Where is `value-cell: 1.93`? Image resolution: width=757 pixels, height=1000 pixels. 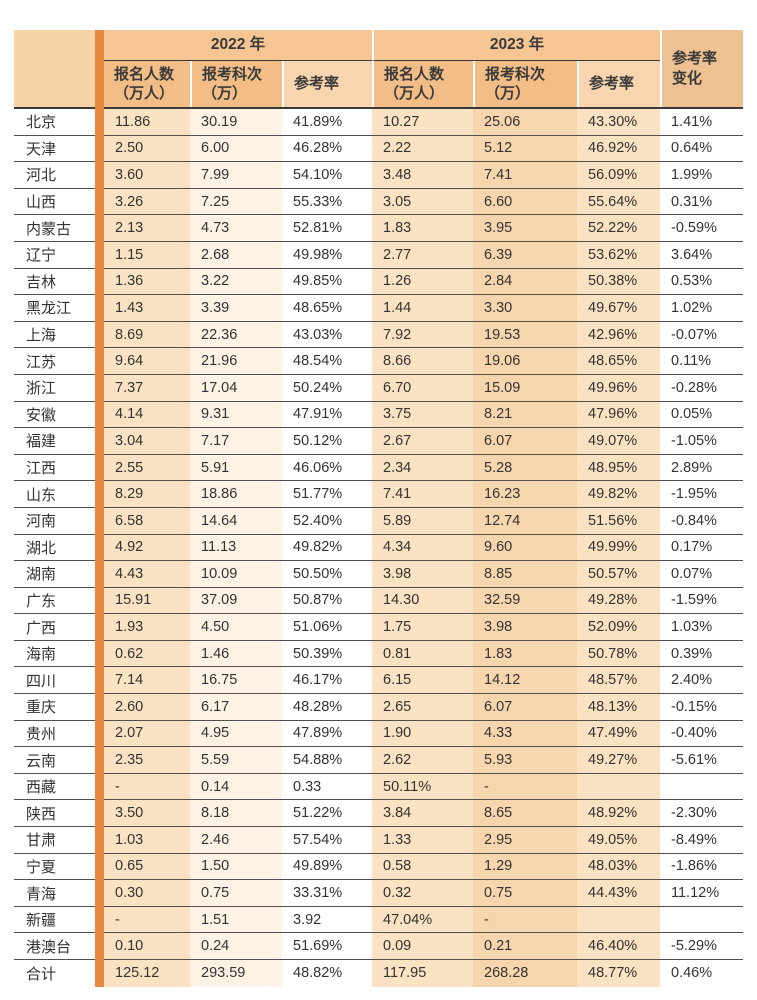
value-cell: 1.93 is located at coordinates (147, 627).